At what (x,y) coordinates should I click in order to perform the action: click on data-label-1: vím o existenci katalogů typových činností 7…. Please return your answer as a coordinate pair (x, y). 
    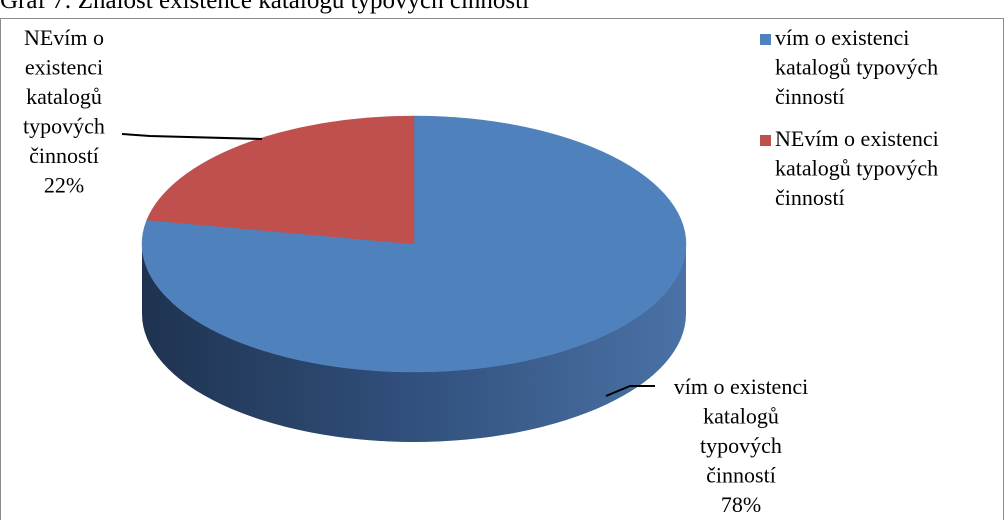
    Looking at the image, I should click on (741, 445).